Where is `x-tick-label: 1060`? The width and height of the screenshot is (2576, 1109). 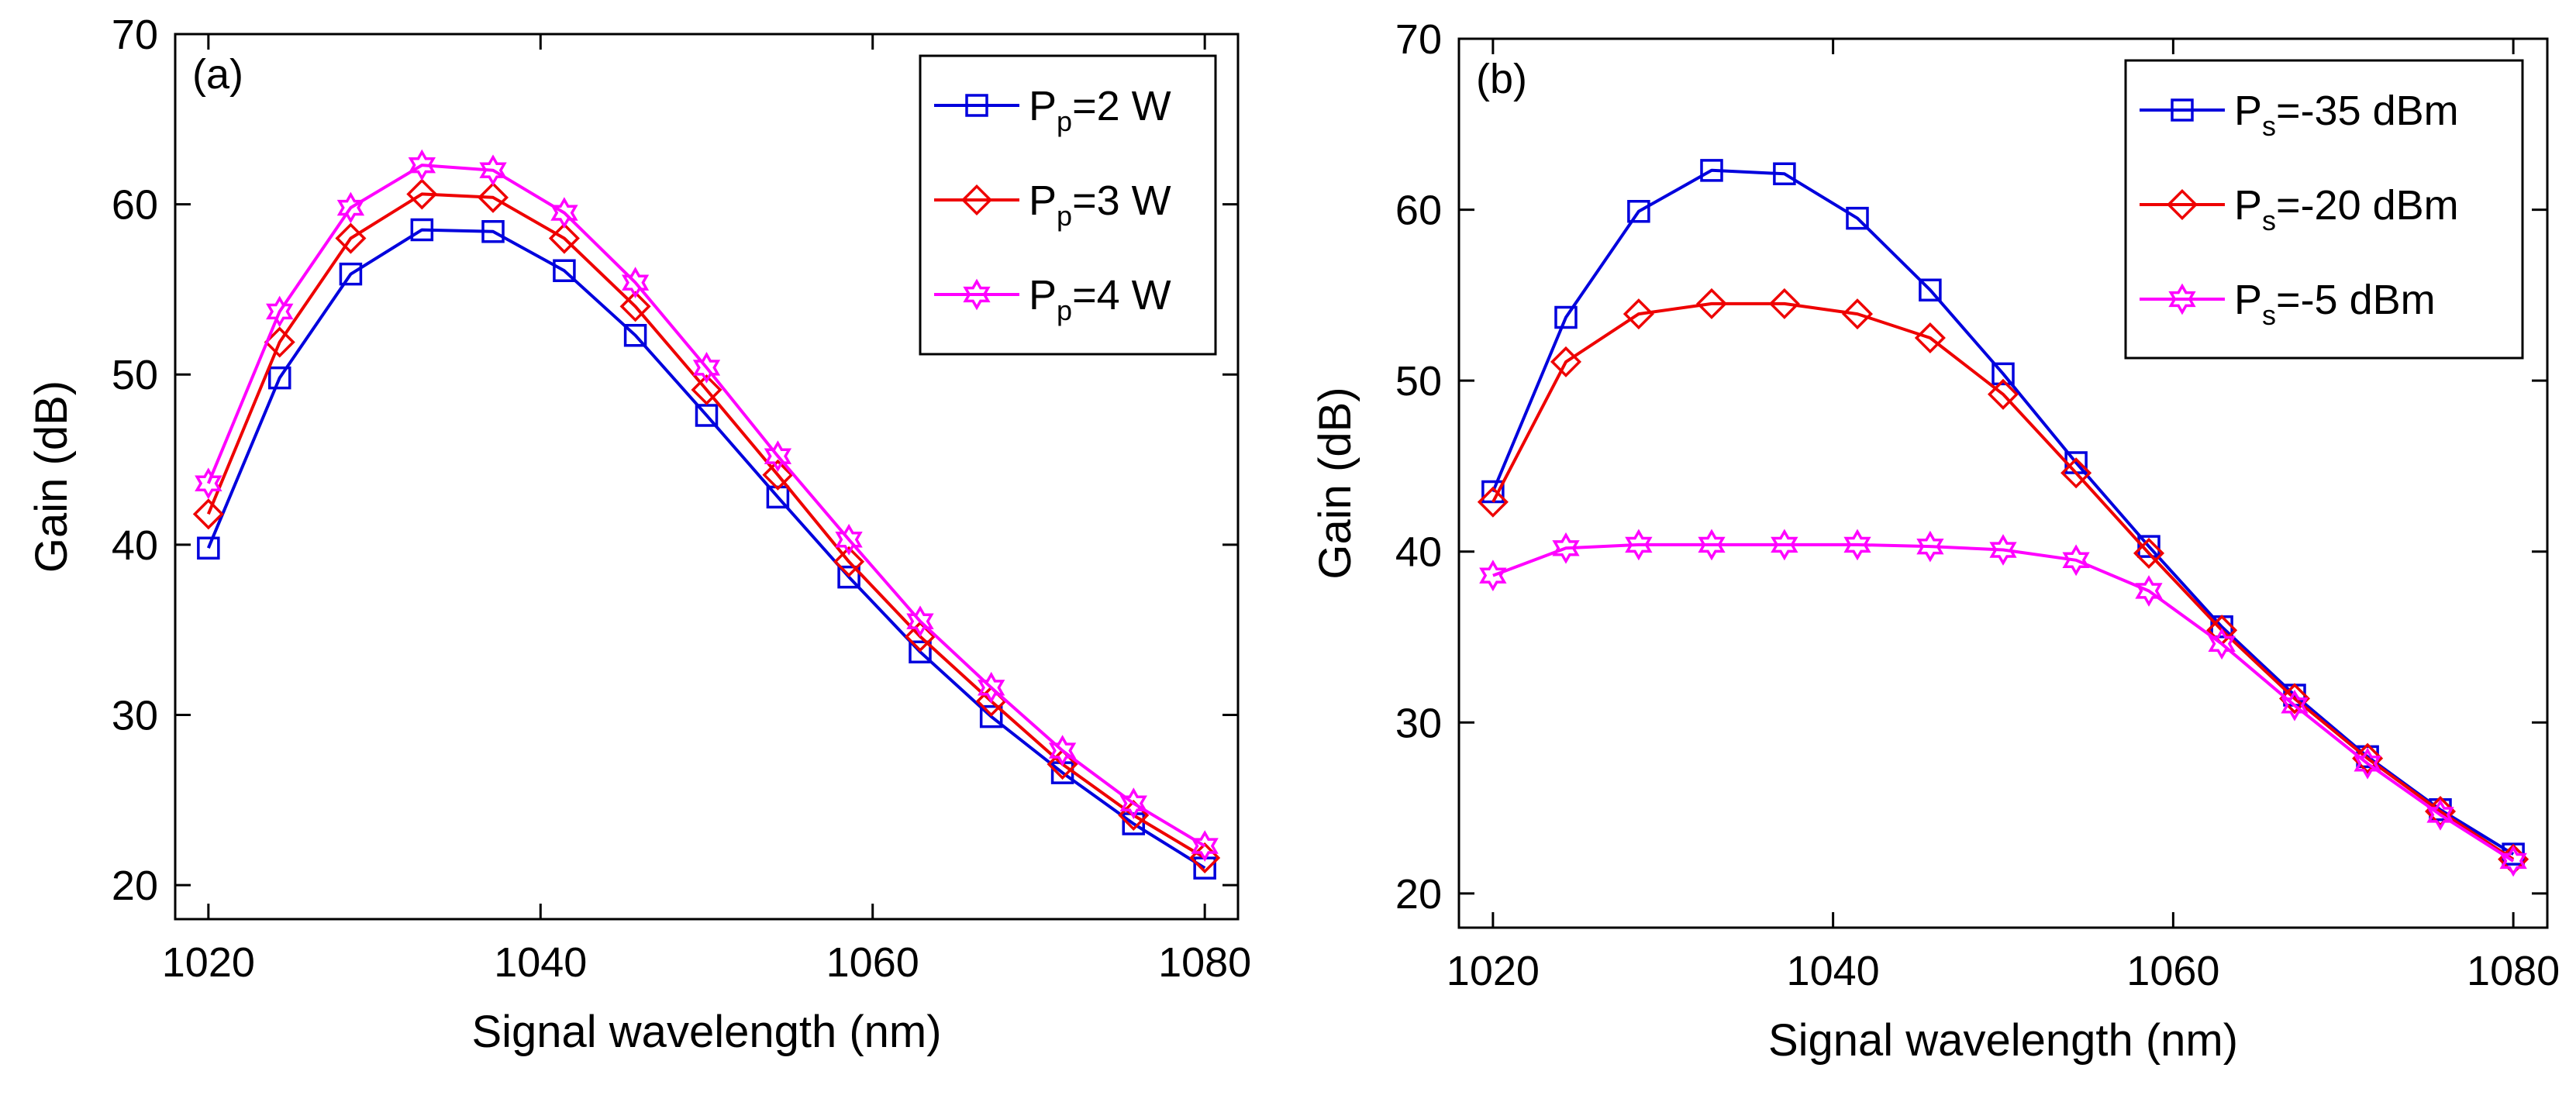
x-tick-label: 1060 is located at coordinates (2172, 971).